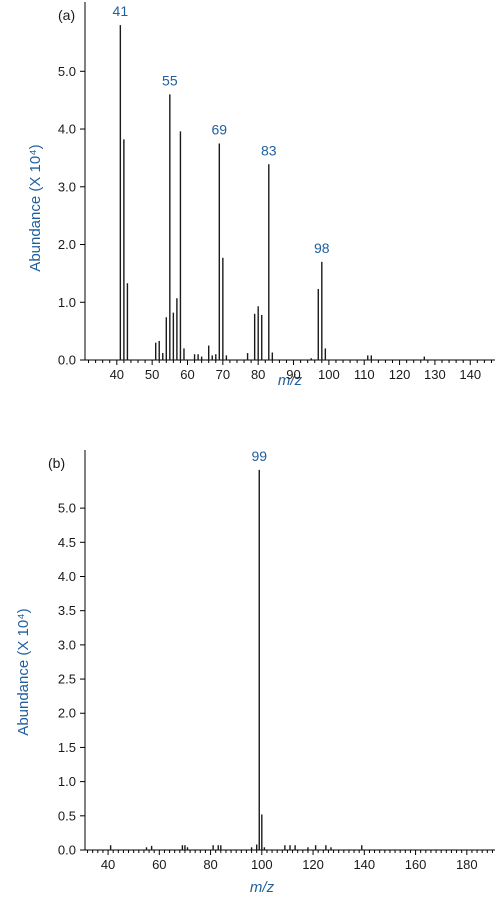 The image size is (500, 900). What do you see at coordinates (67, 610) in the screenshot?
I see `y-tick-label: 3.5` at bounding box center [67, 610].